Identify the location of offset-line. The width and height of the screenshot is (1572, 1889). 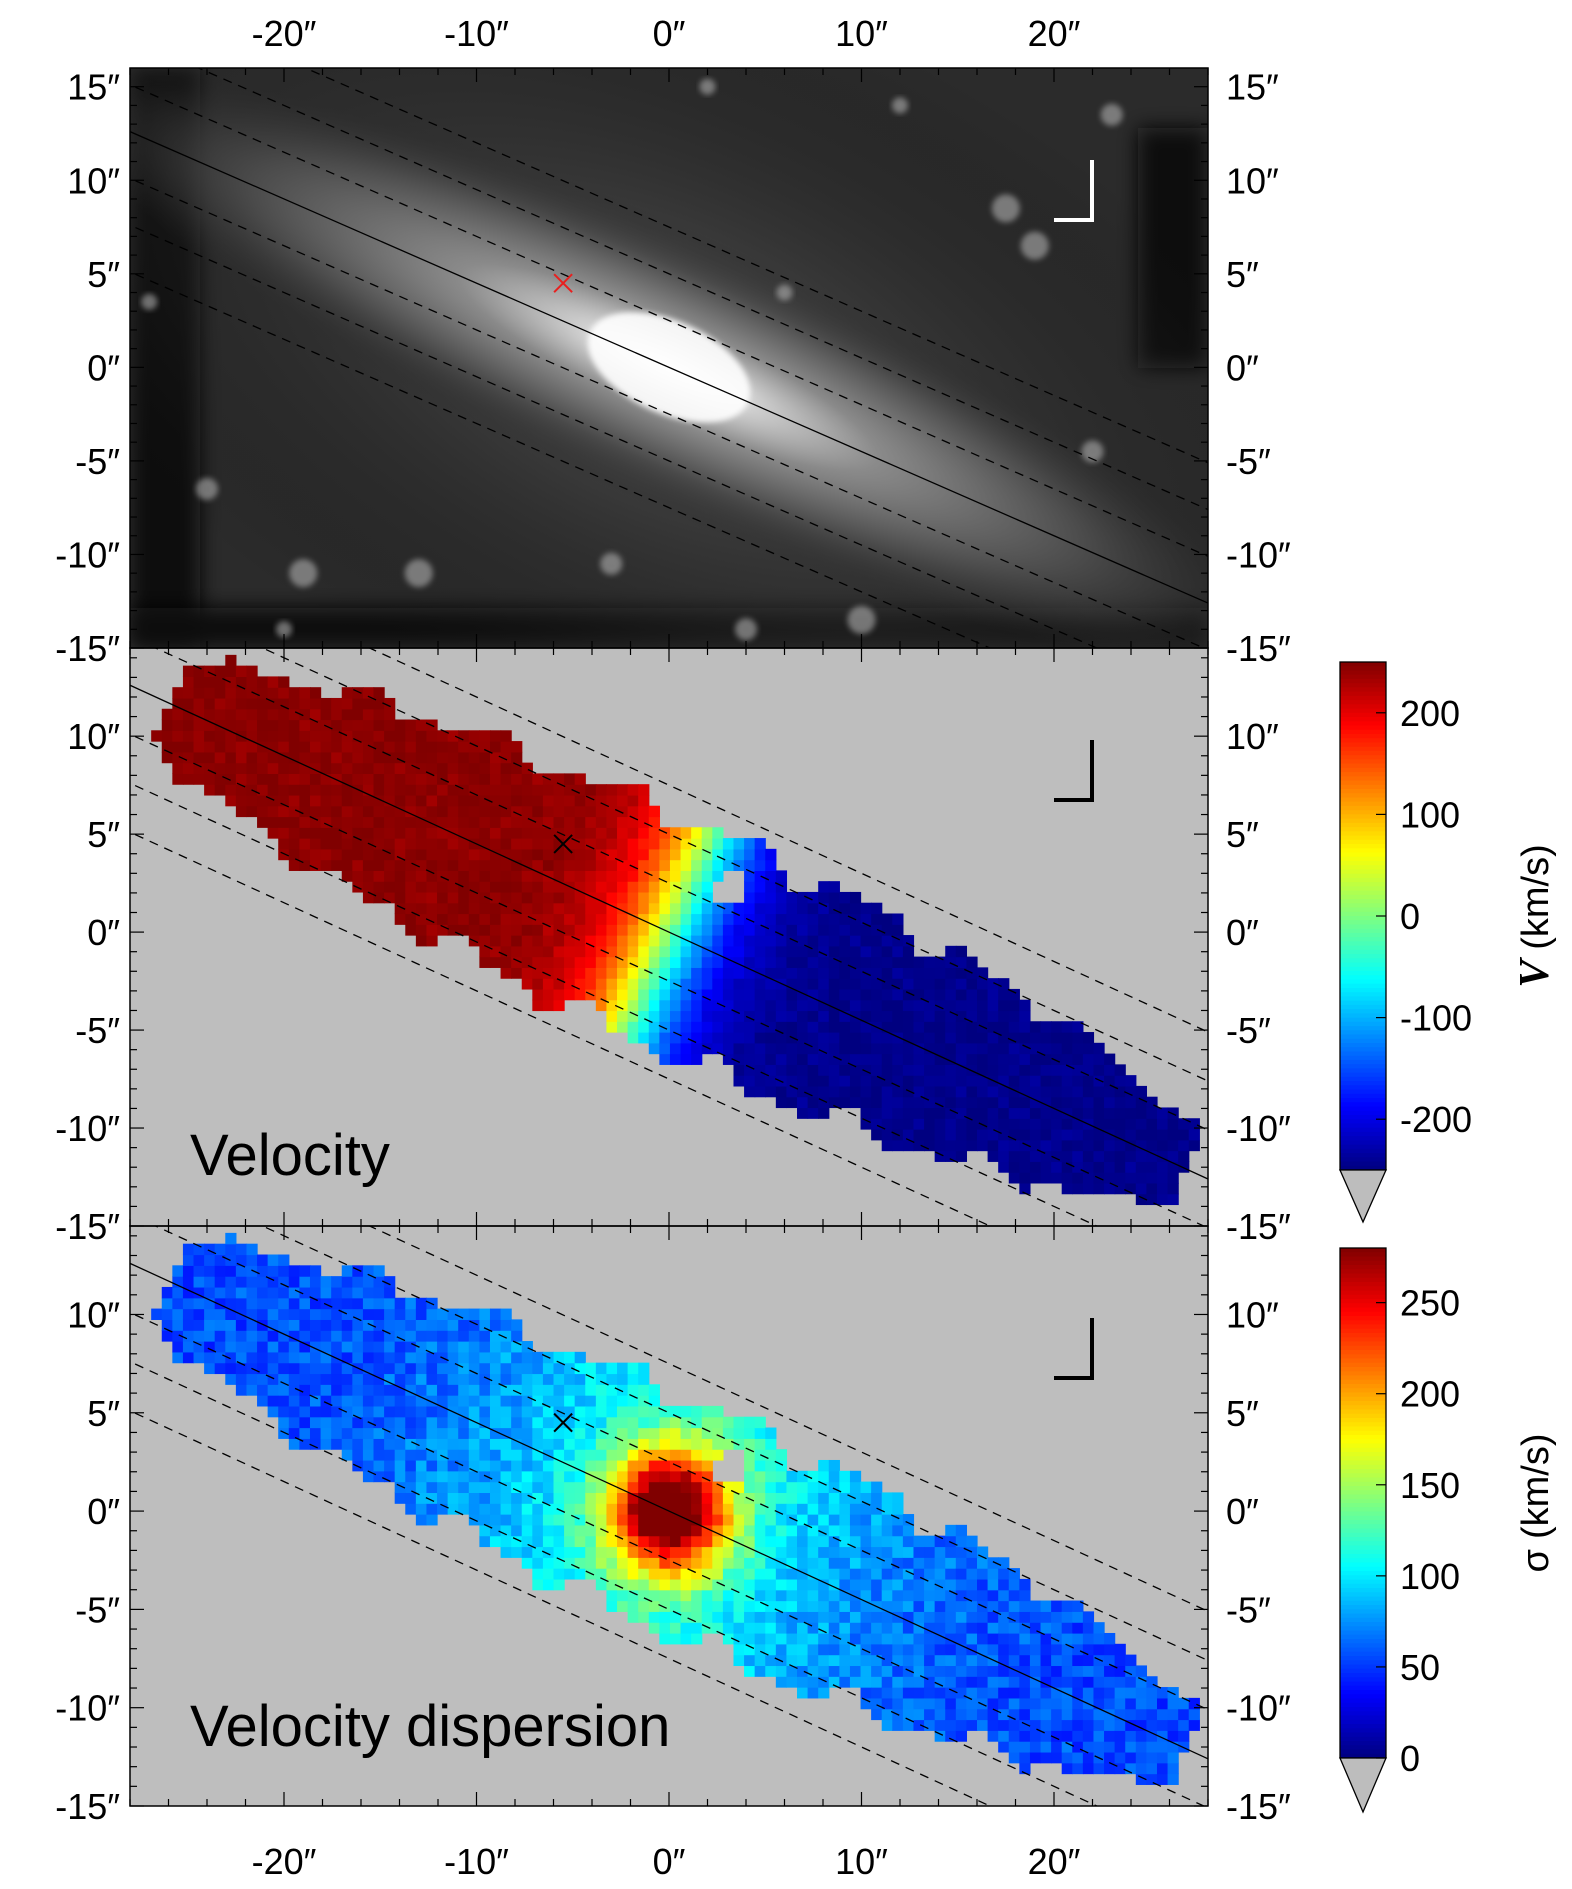
(614, 436).